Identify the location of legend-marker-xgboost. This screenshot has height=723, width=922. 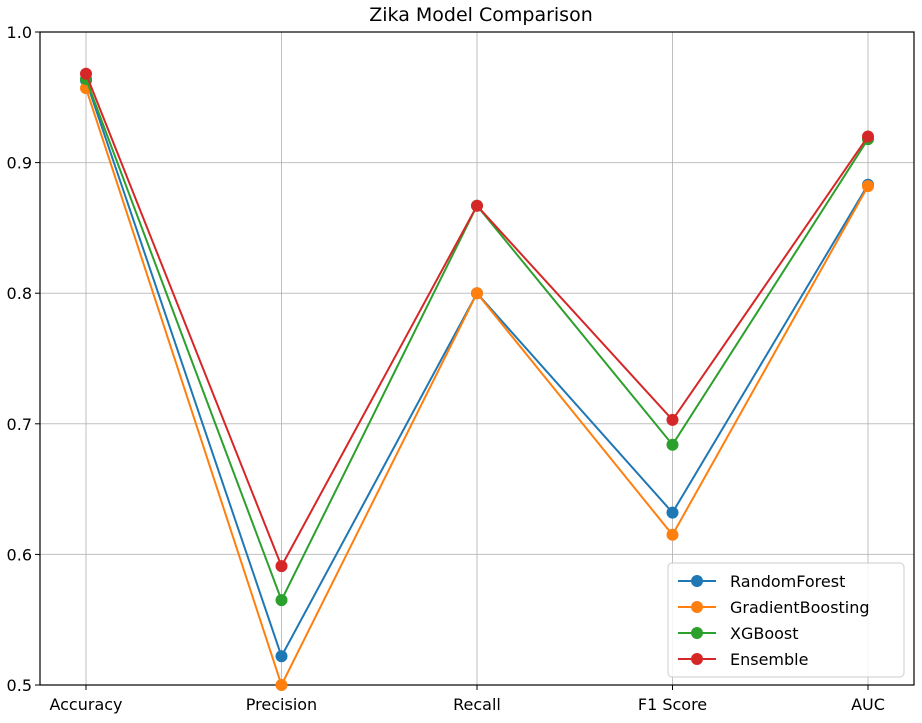
(697, 633).